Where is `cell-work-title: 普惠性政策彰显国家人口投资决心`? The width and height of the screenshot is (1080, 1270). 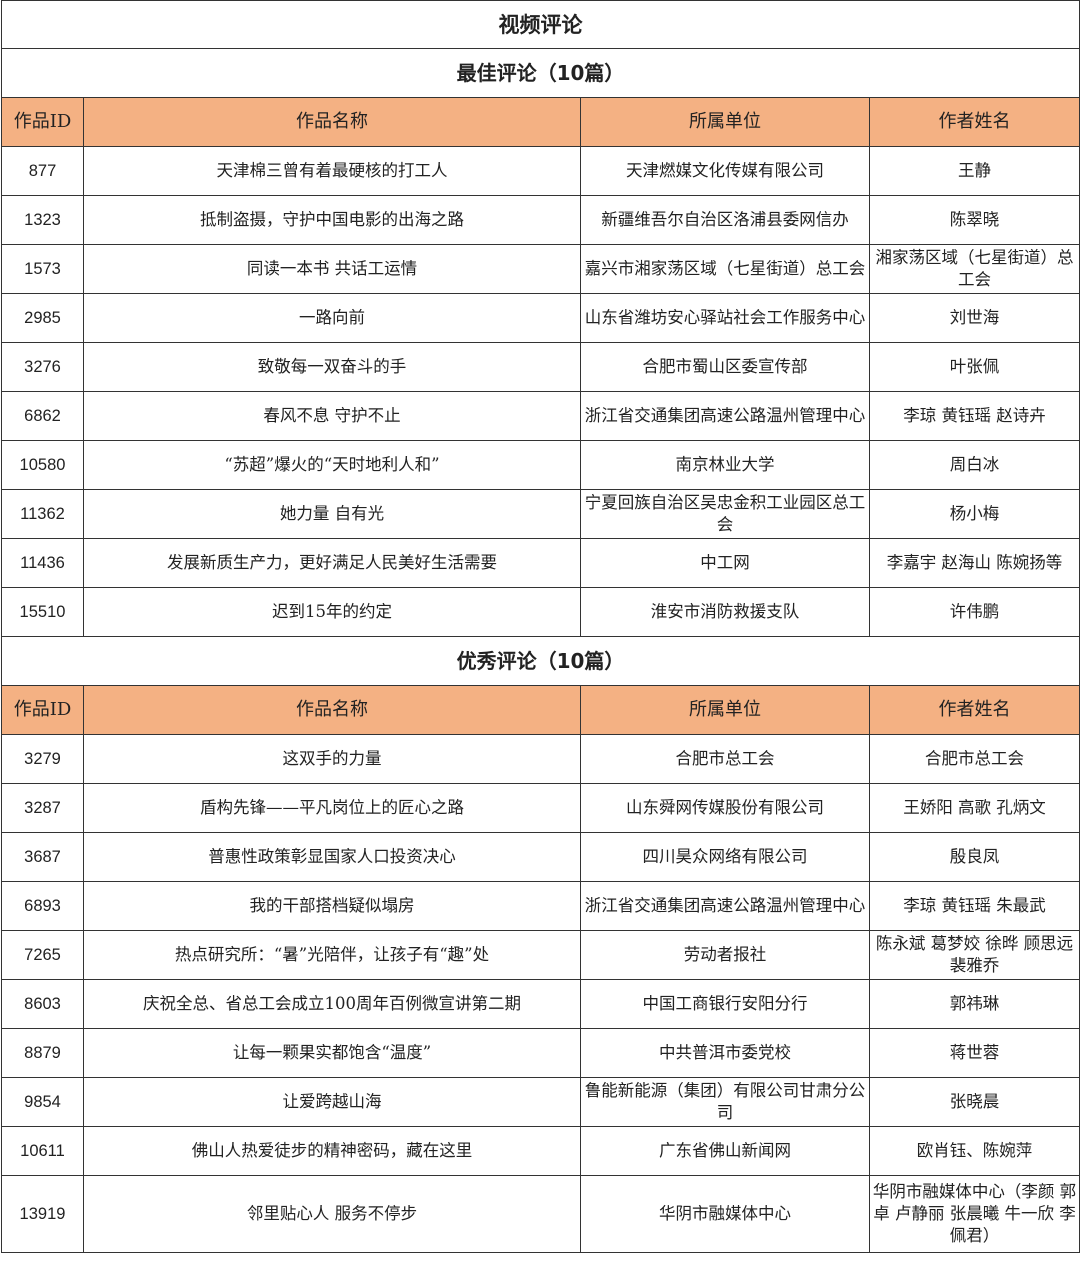 cell-work-title: 普惠性政策彰显国家人口投资决心 is located at coordinates (332, 857).